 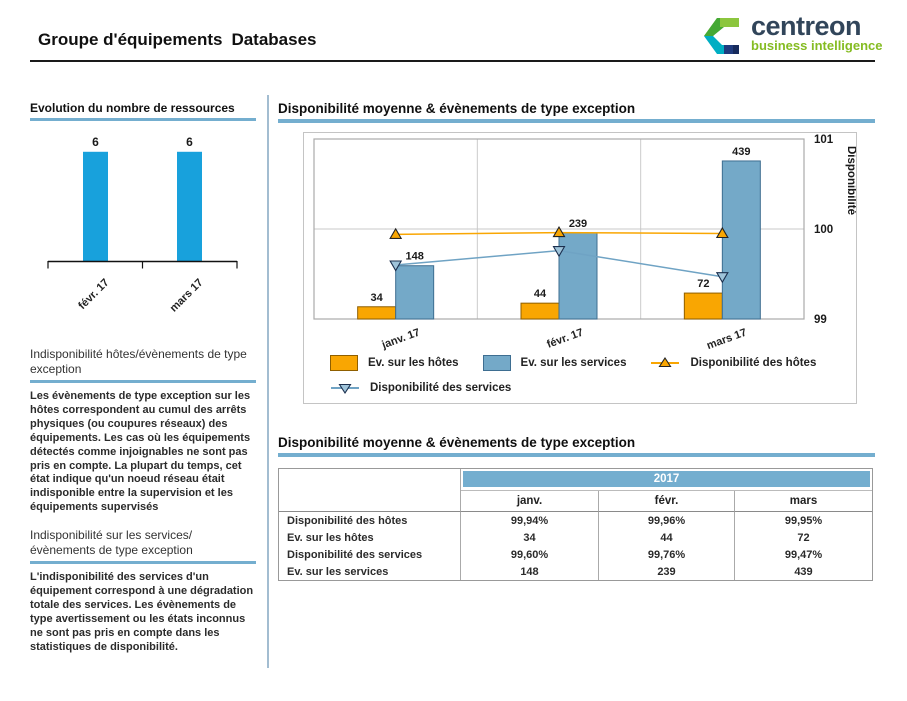 I want to click on table-month-header: janv., so click(x=529, y=501).